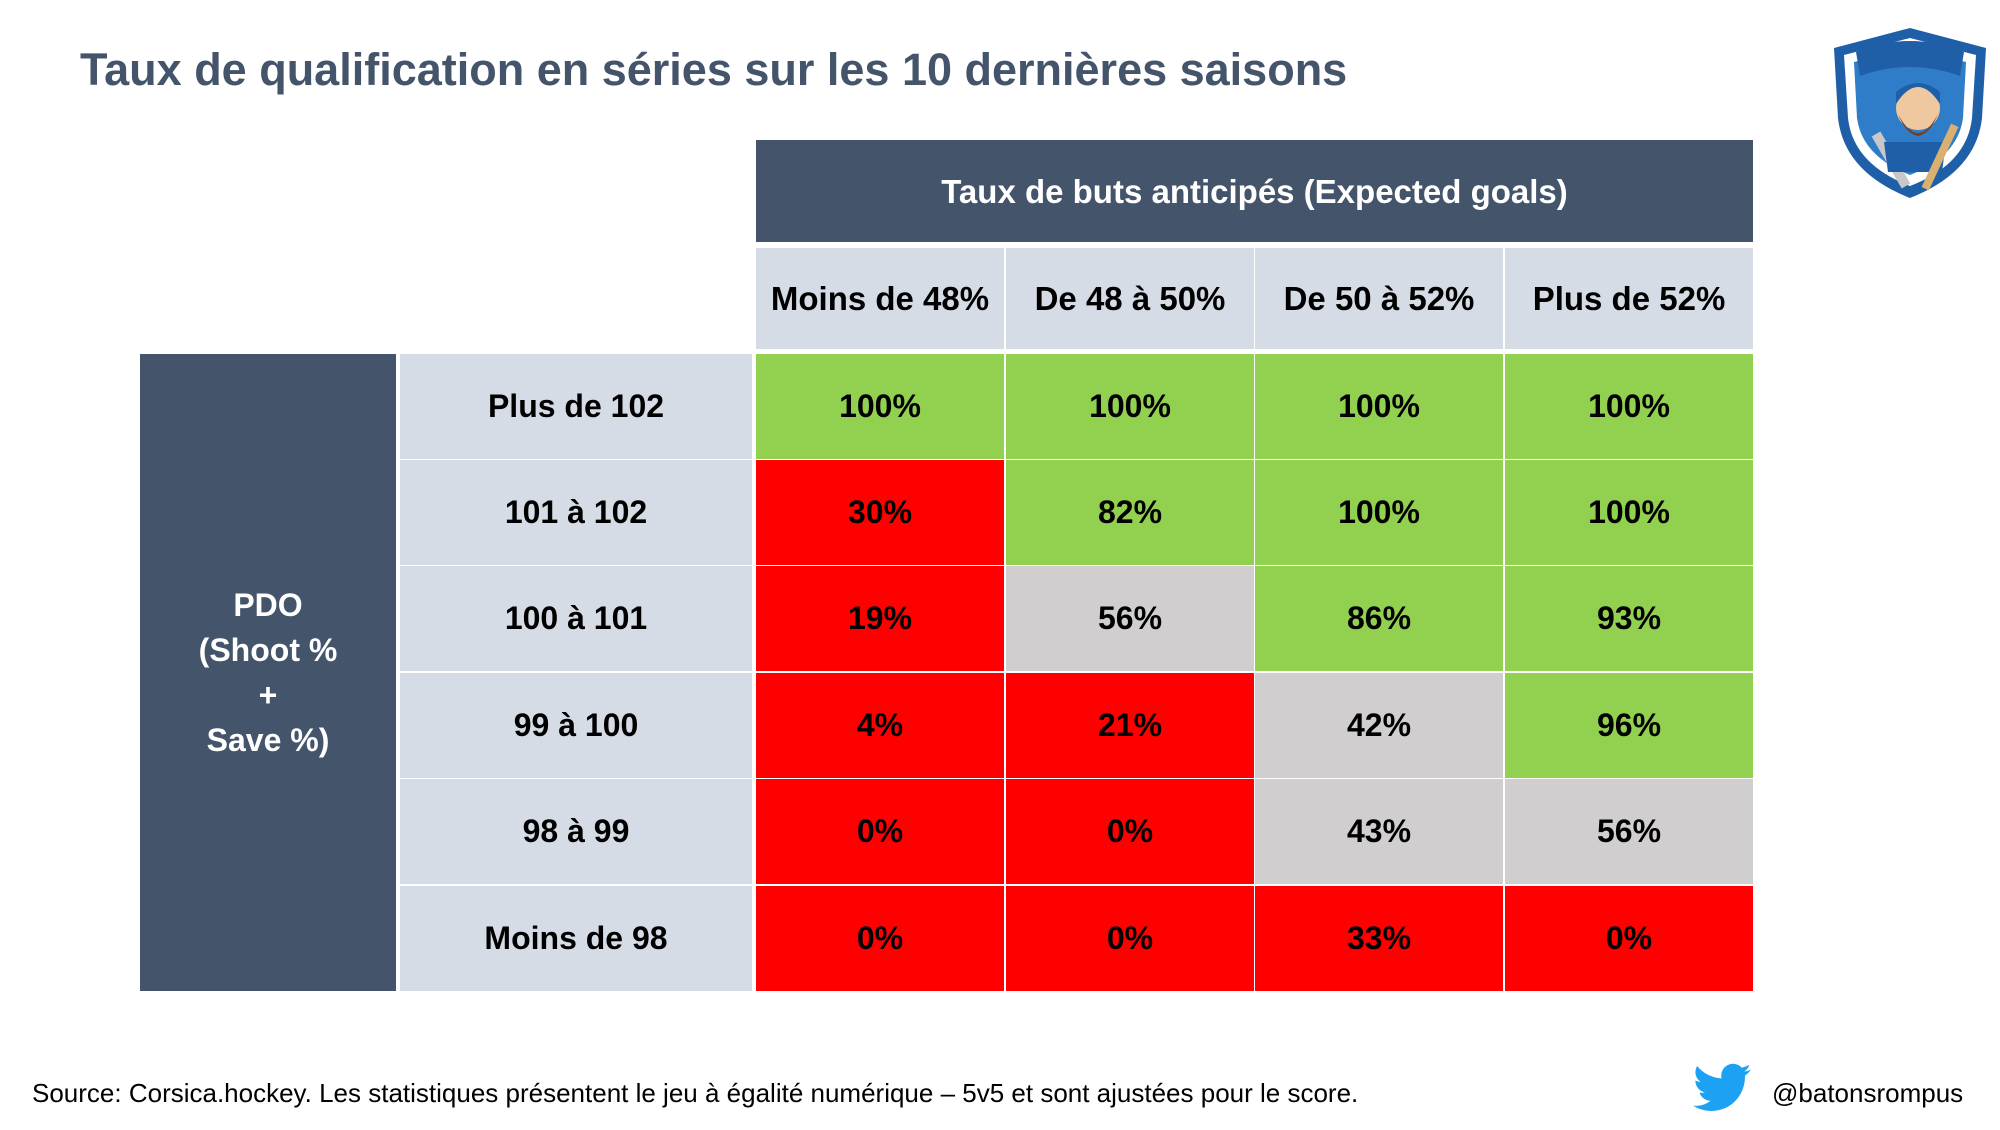 This screenshot has width=2000, height=1130. What do you see at coordinates (1379, 298) in the screenshot?
I see `column-header: De 50 à 52%` at bounding box center [1379, 298].